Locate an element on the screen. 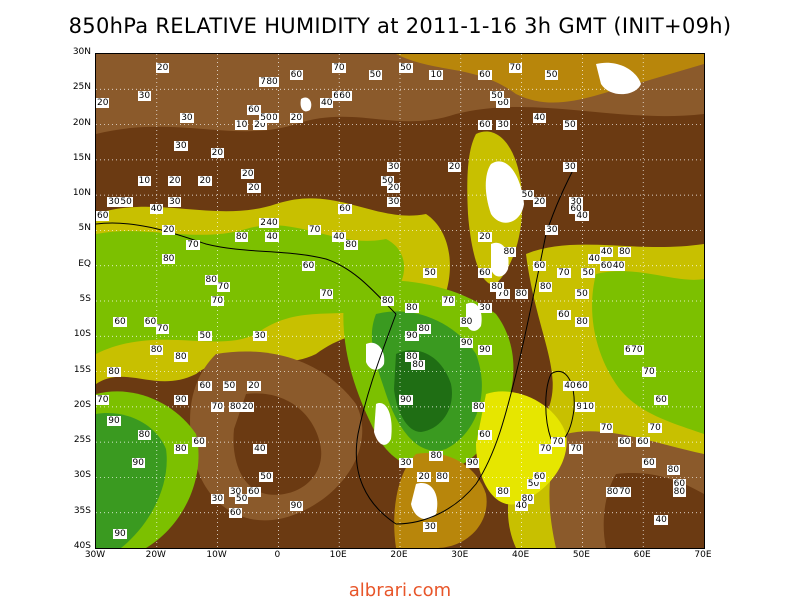 The width and height of the screenshot is (800, 601). contour-value-label: 10 is located at coordinates (241, 124).